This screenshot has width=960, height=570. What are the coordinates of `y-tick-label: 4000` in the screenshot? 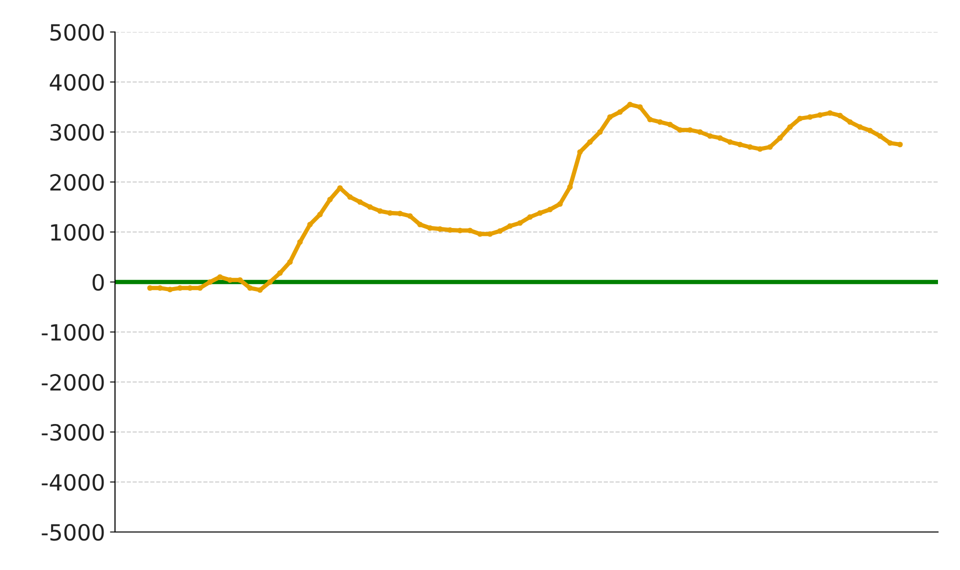 It's located at (77, 82).